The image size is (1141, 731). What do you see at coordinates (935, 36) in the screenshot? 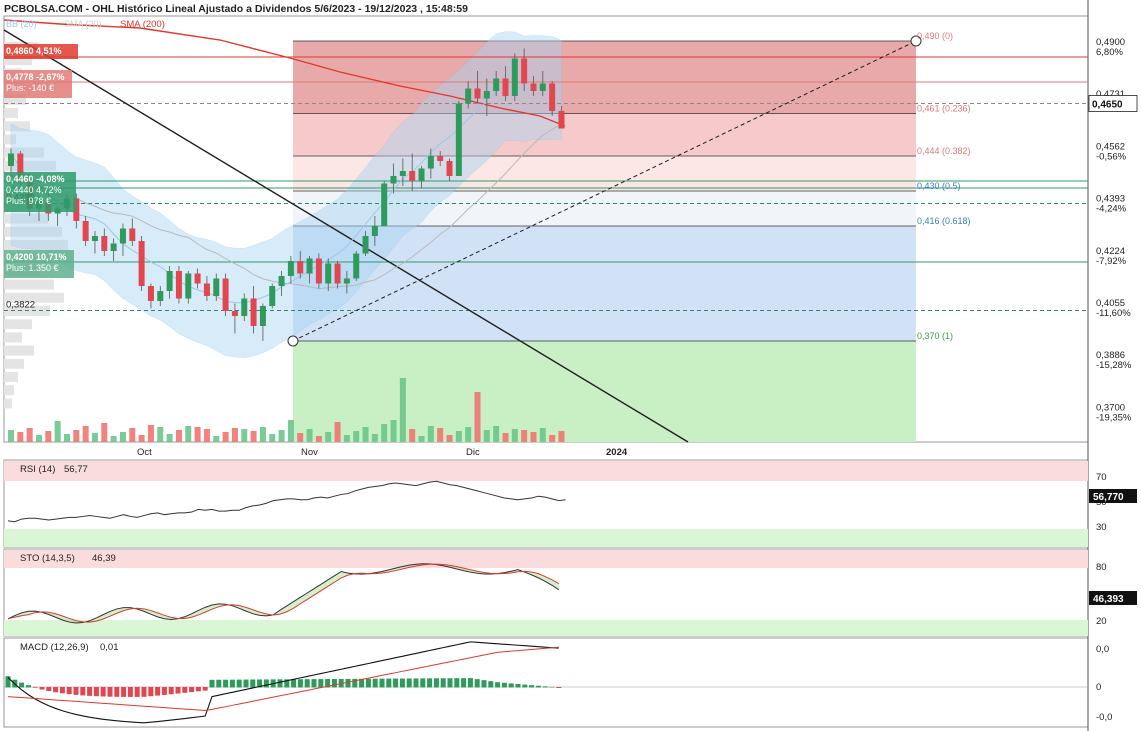
I see `fib-label-0: 0,490 (0)` at bounding box center [935, 36].